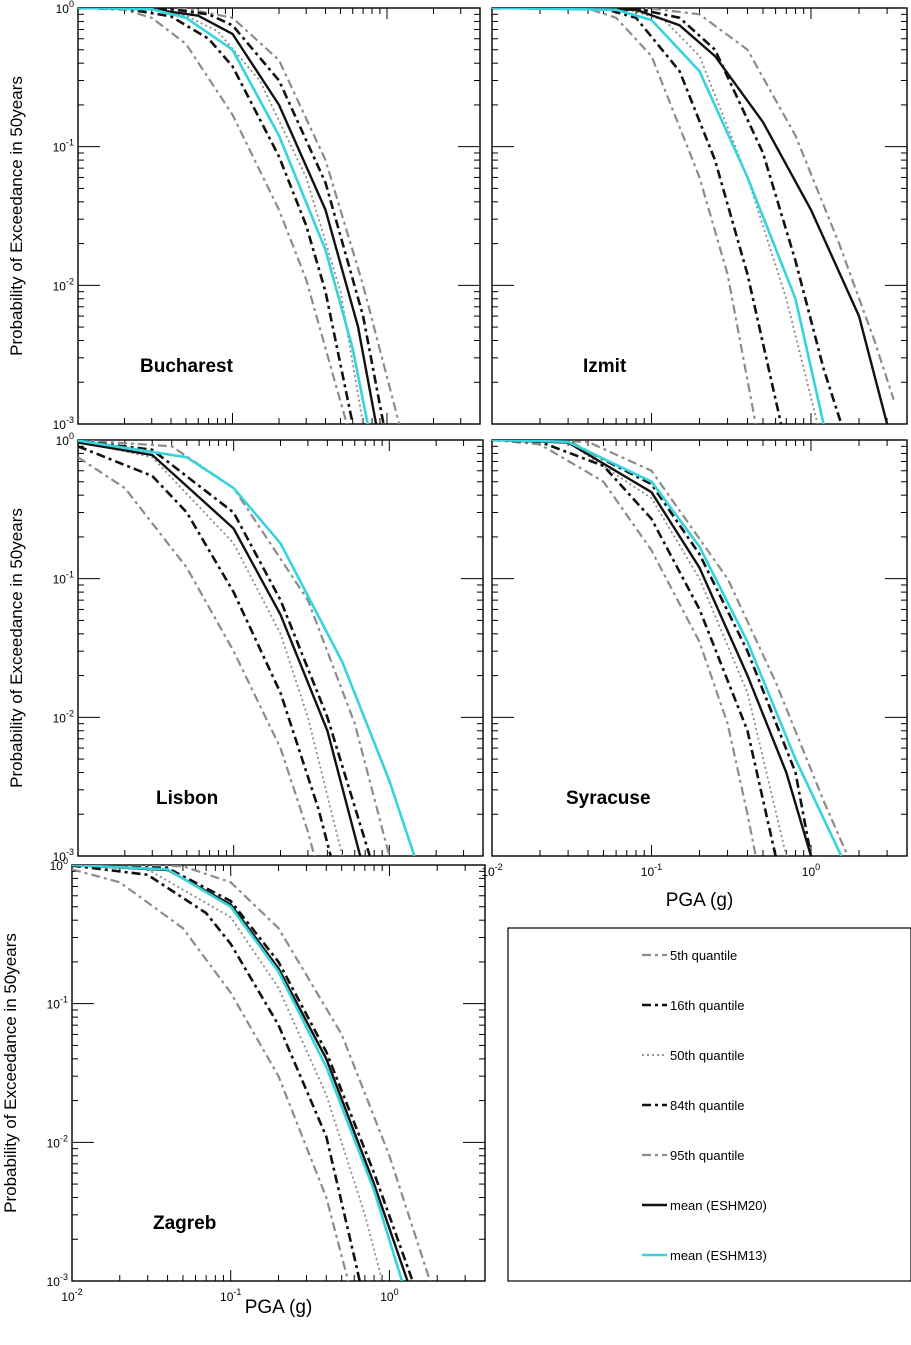 This screenshot has height=1345, width=911. I want to click on panel-izmit: Izmit, so click(699, 216).